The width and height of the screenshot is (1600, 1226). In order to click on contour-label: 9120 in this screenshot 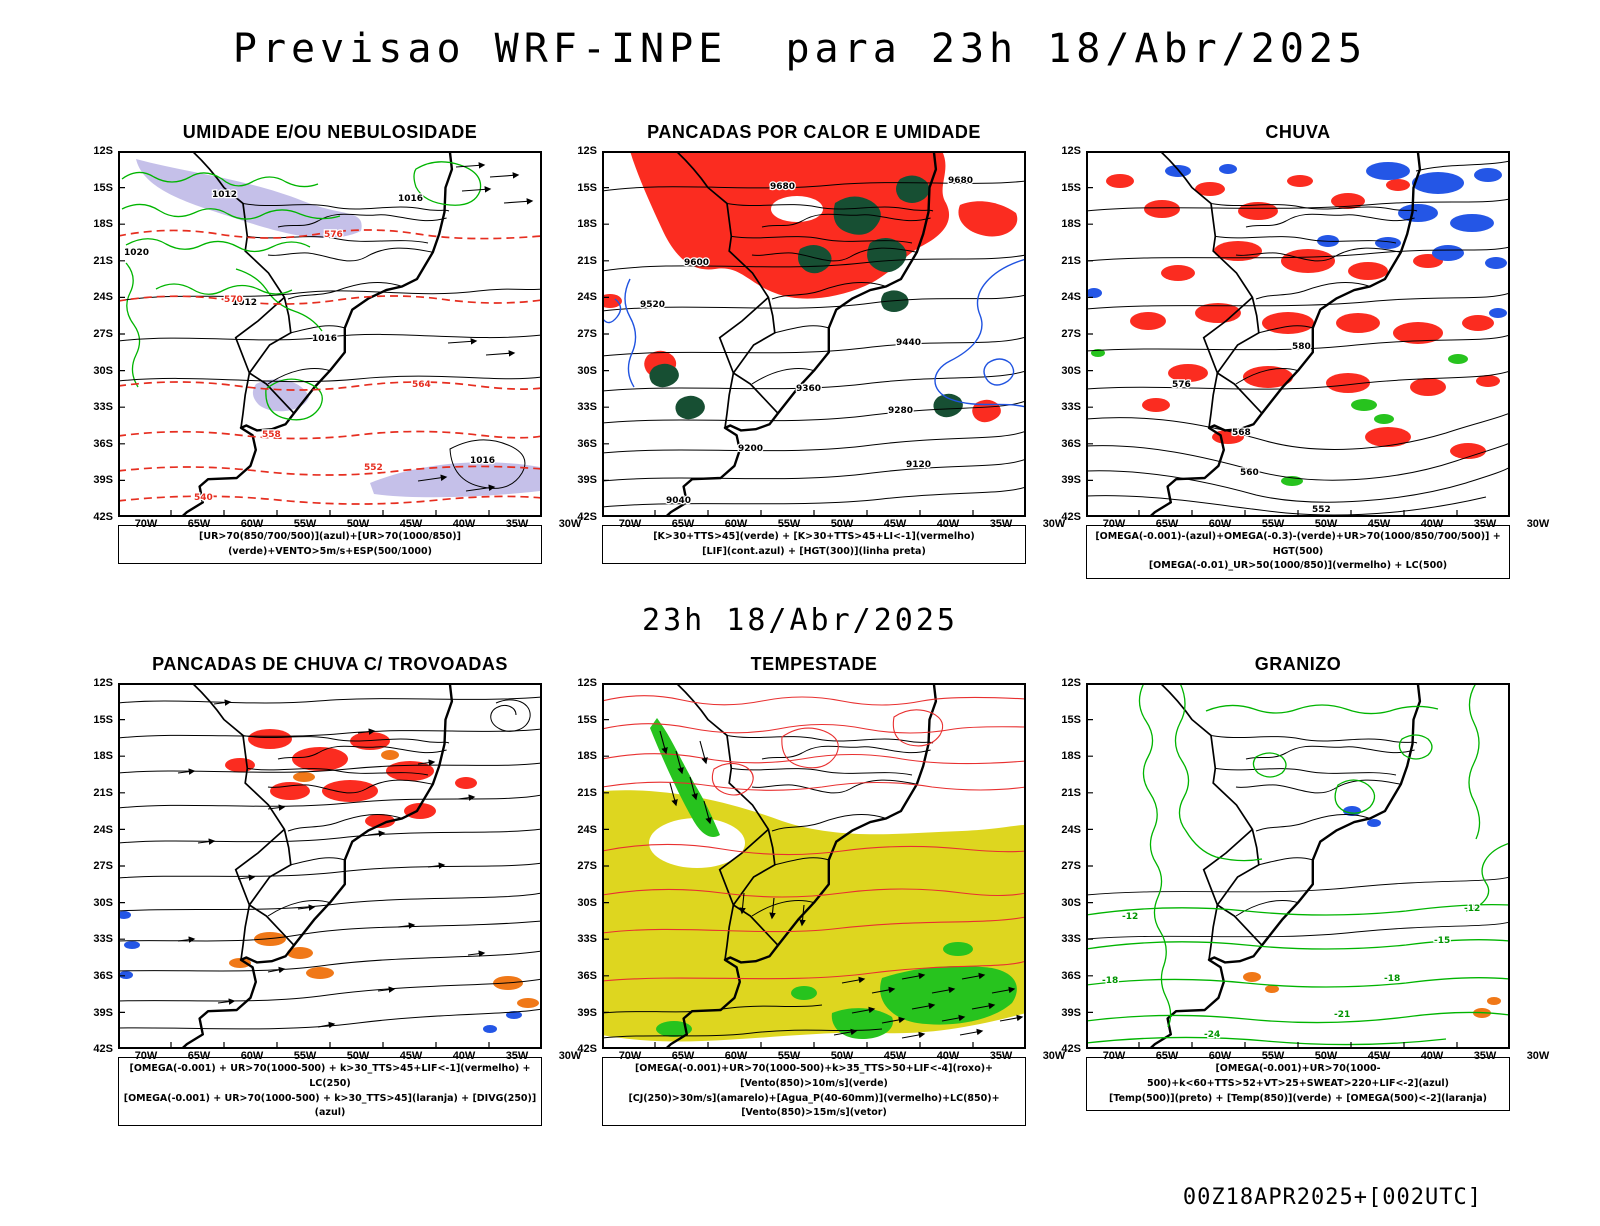, I will do `click(918, 465)`.